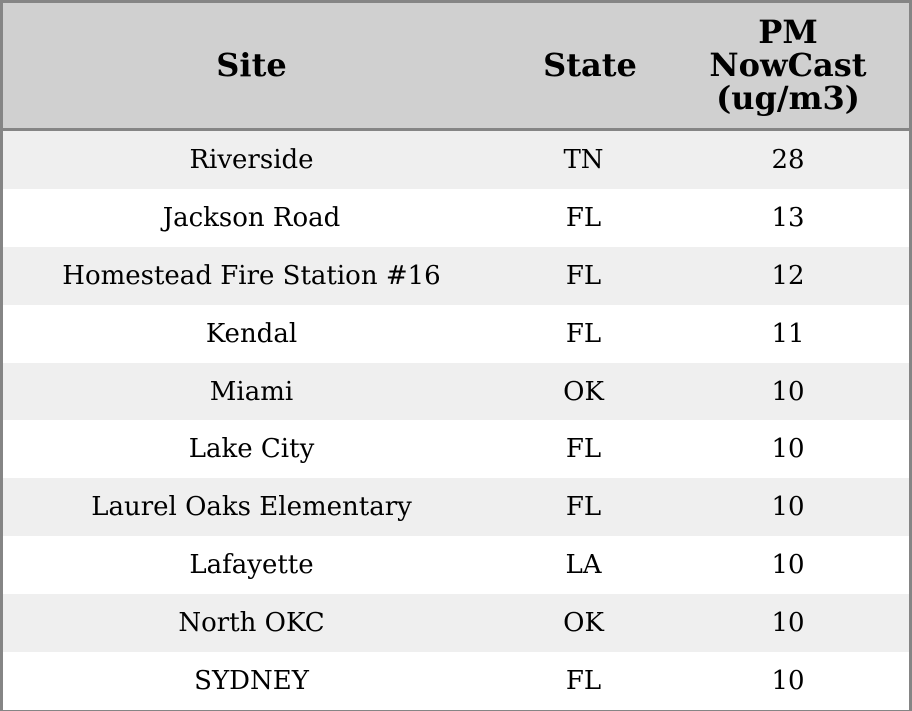  I want to click on table-row: Lake City FL 10, so click(456, 449).